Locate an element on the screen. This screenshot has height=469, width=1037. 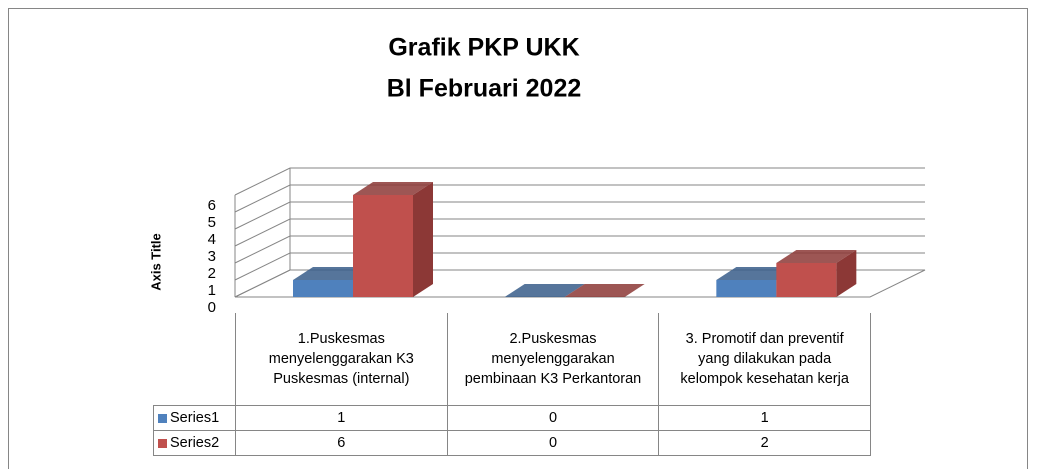
y-axis-title: Axis Title is located at coordinates (155, 262).